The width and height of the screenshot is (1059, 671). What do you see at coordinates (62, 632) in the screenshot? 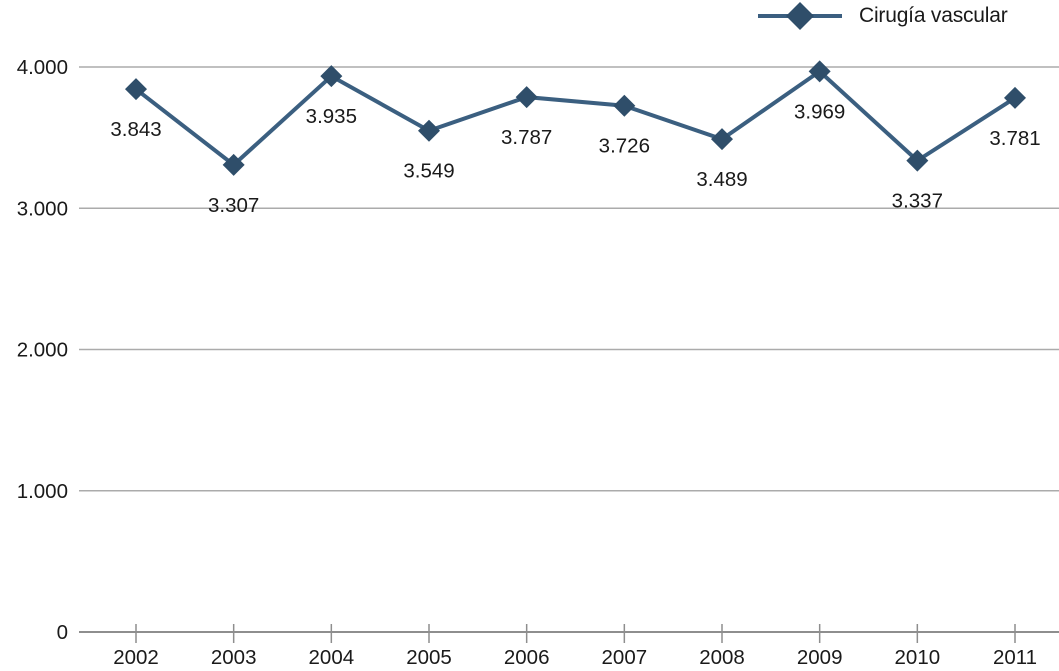
I see `y-tick-label: 0` at bounding box center [62, 632].